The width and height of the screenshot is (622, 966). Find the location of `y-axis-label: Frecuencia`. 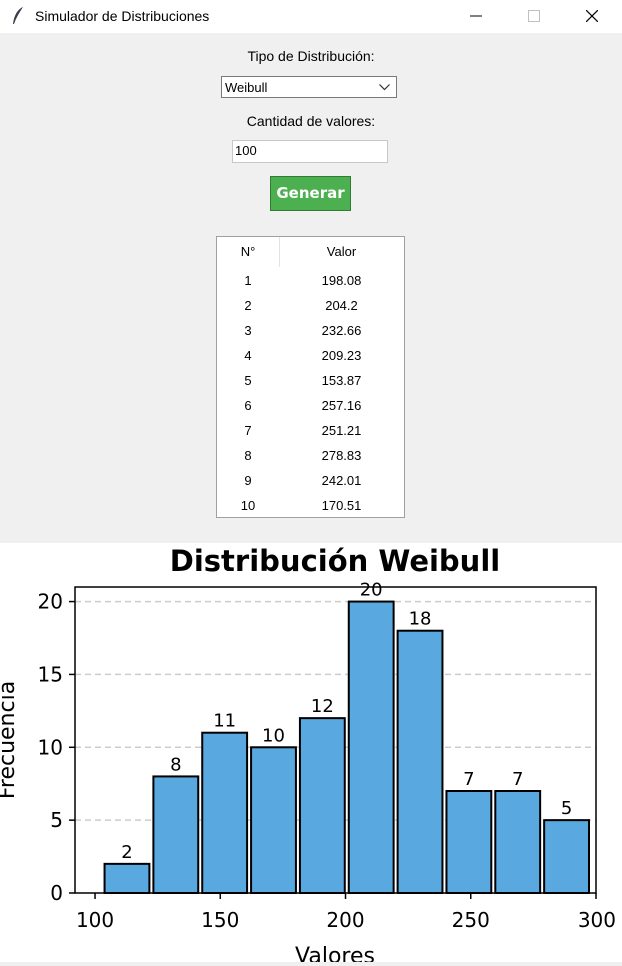

y-axis-label: Frecuencia is located at coordinates (10, 740).